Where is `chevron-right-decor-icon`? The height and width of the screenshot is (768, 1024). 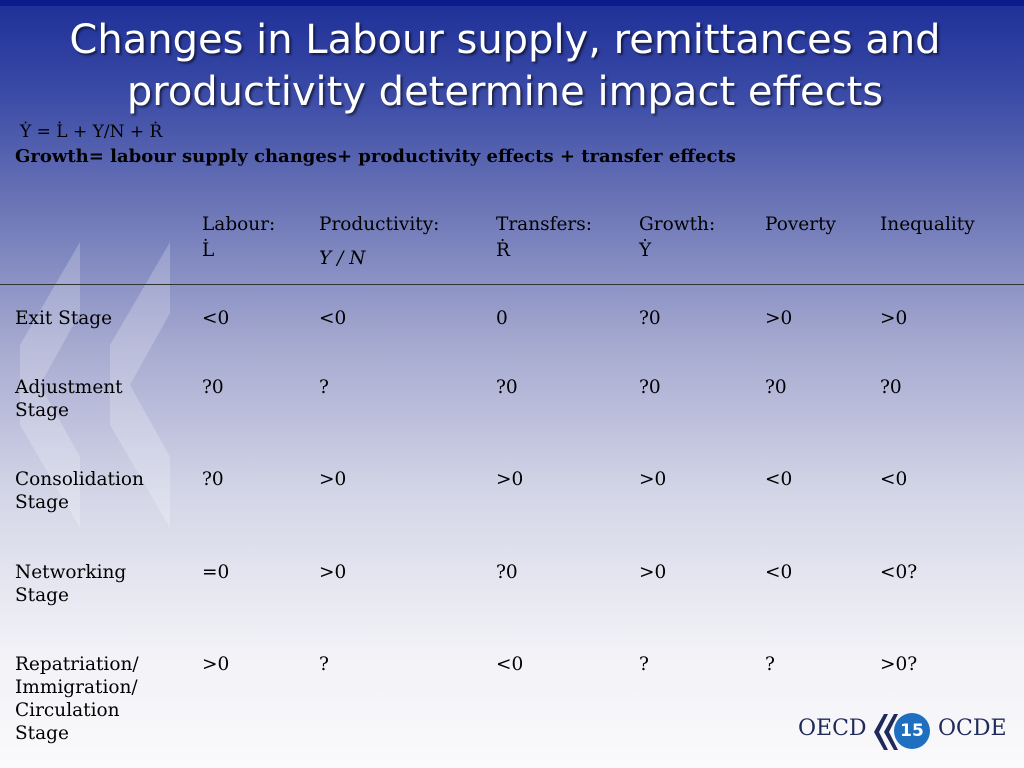 chevron-right-decor-icon is located at coordinates (145, 385).